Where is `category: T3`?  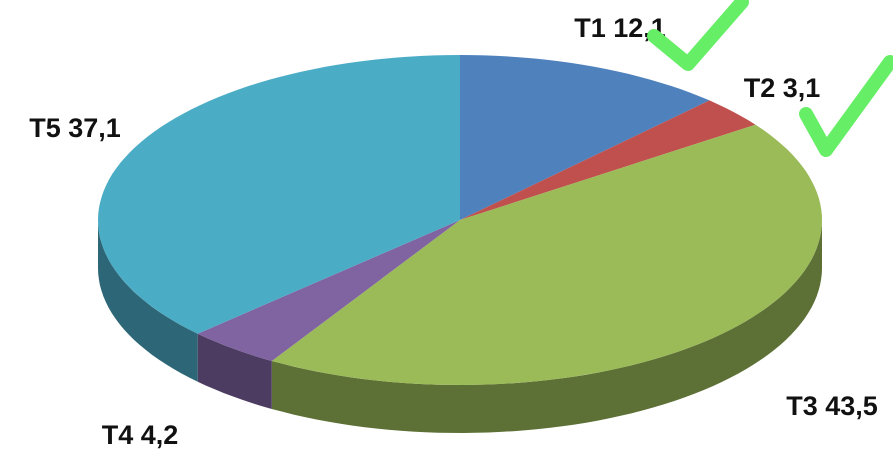 category: T3 is located at coordinates (802, 406).